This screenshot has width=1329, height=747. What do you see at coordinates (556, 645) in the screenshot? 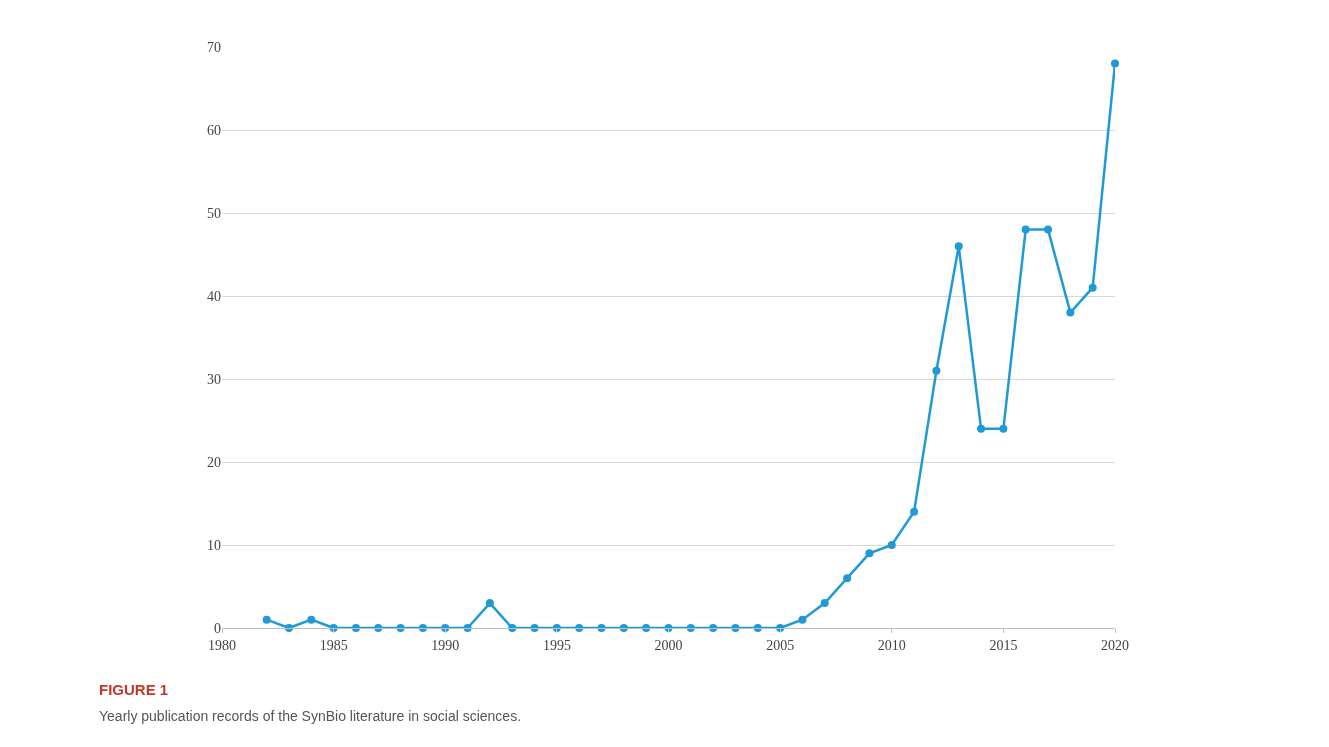
I see `x-tick-label: 1995` at bounding box center [556, 645].